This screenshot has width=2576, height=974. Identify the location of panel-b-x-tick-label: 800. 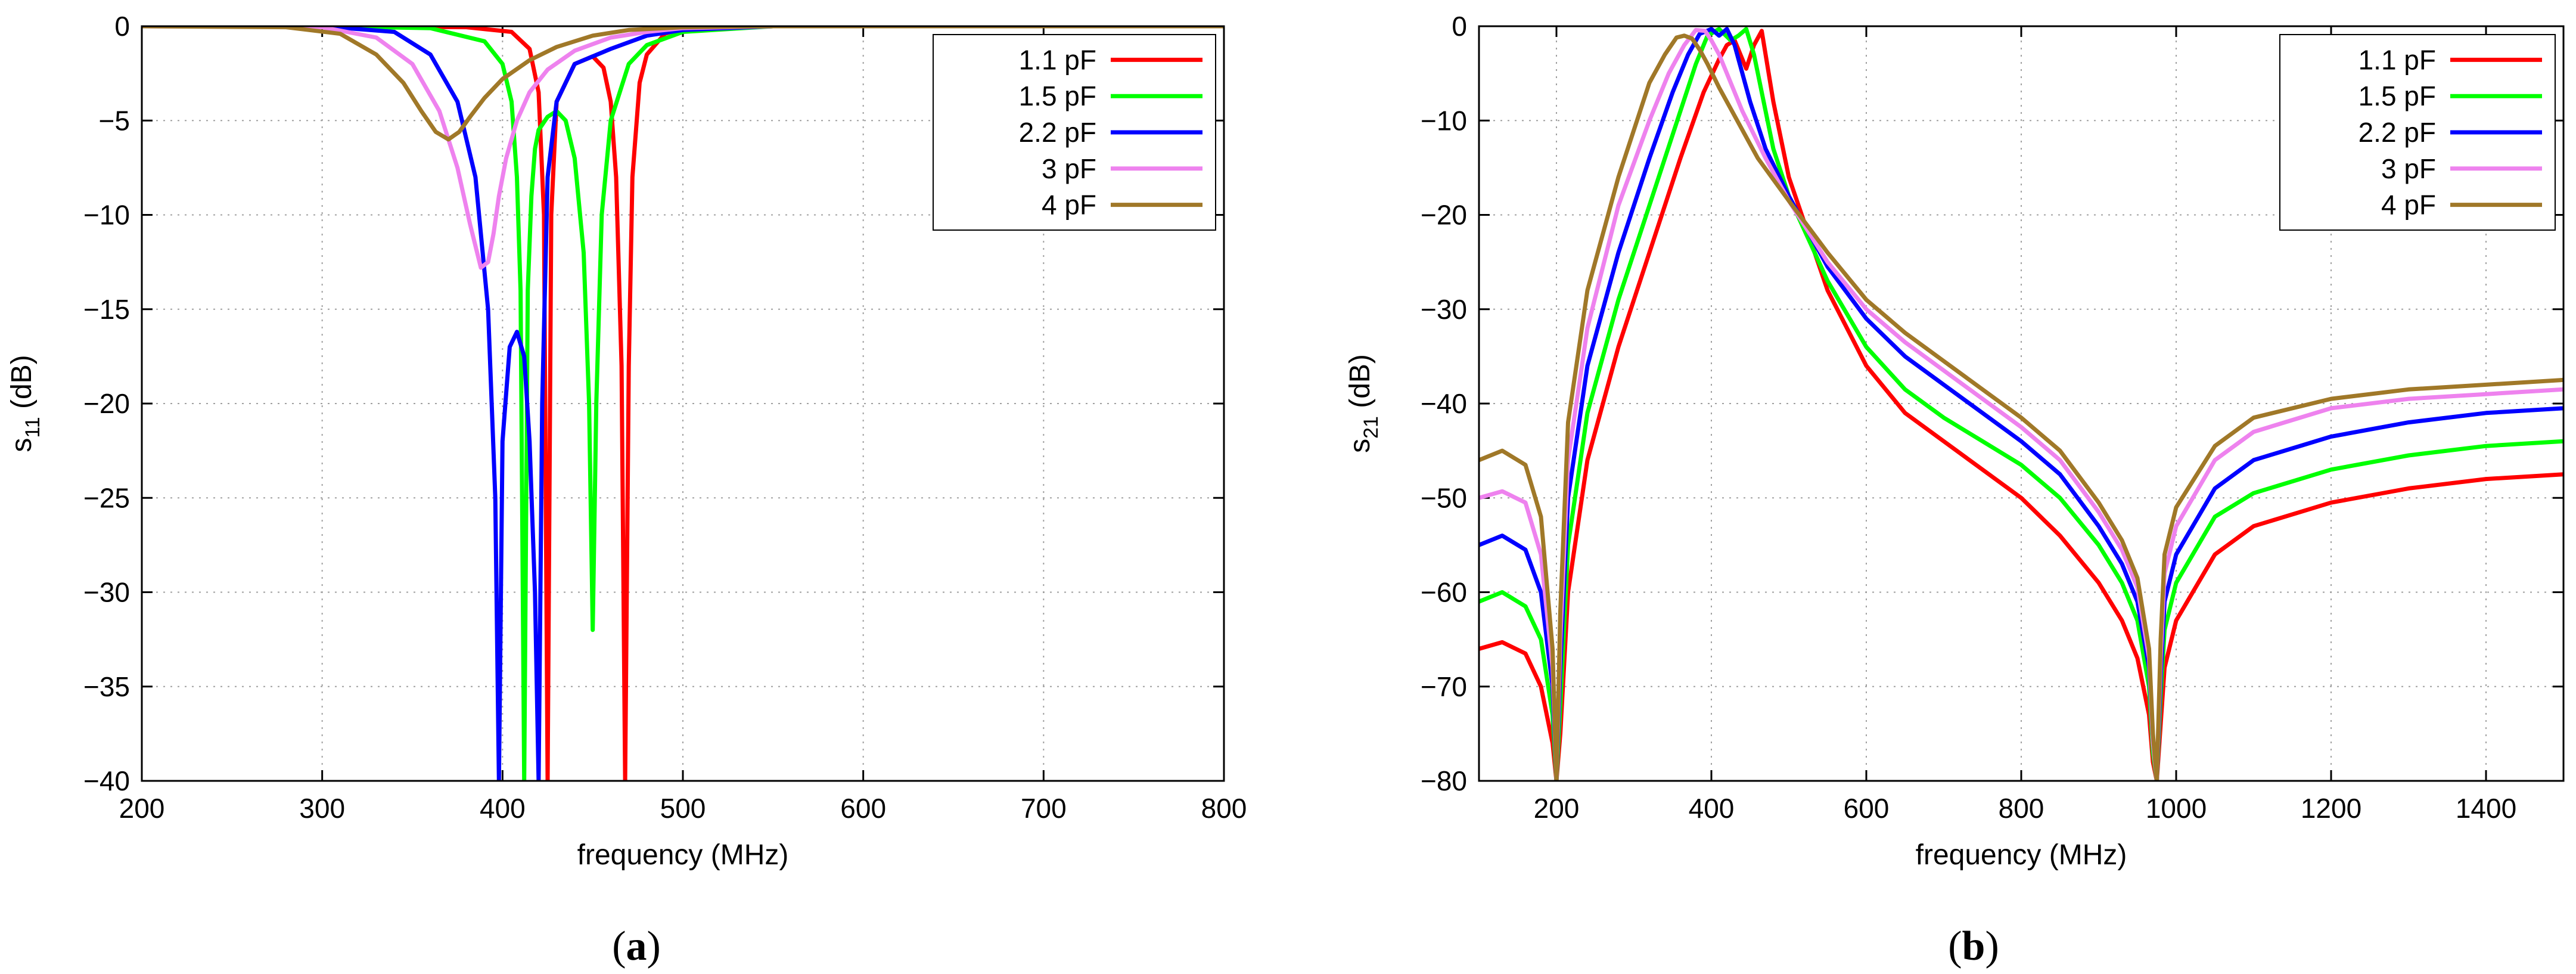
(2021, 808).